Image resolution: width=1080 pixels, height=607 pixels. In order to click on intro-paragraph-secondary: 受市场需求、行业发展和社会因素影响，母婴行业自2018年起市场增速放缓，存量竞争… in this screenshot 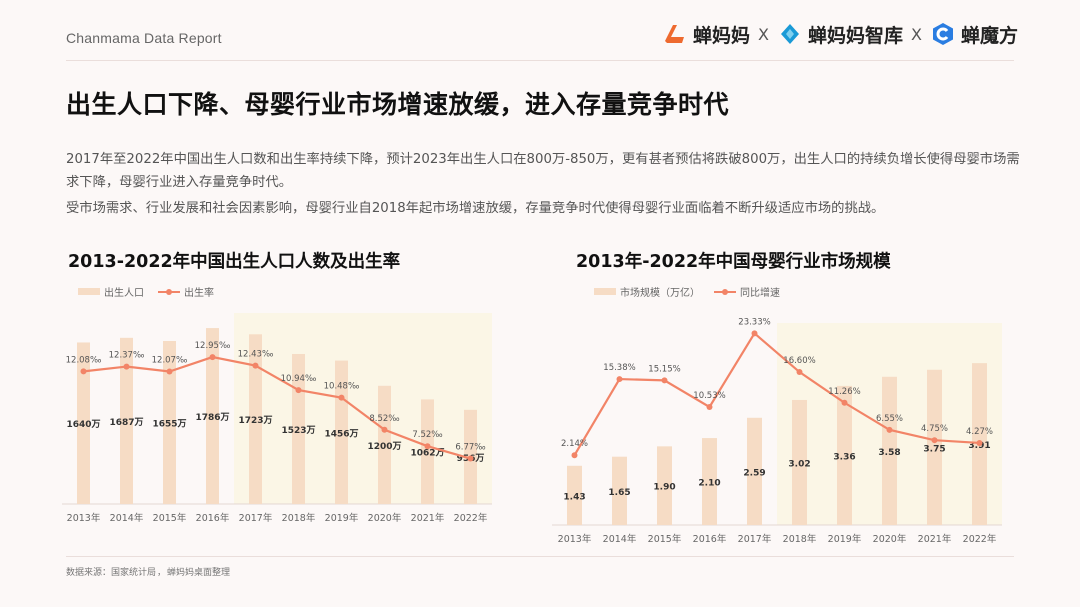, I will do `click(475, 208)`.